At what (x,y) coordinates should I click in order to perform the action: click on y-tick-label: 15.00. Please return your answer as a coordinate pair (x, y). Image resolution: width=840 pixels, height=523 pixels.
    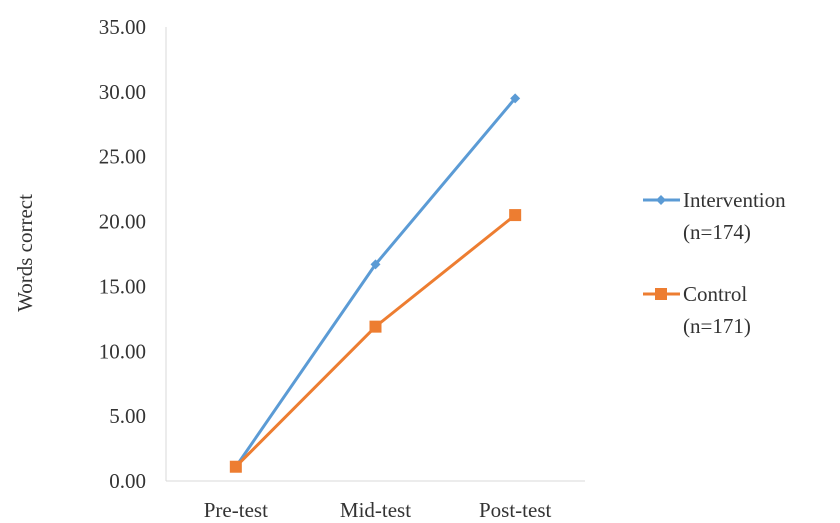
    Looking at the image, I should click on (122, 286).